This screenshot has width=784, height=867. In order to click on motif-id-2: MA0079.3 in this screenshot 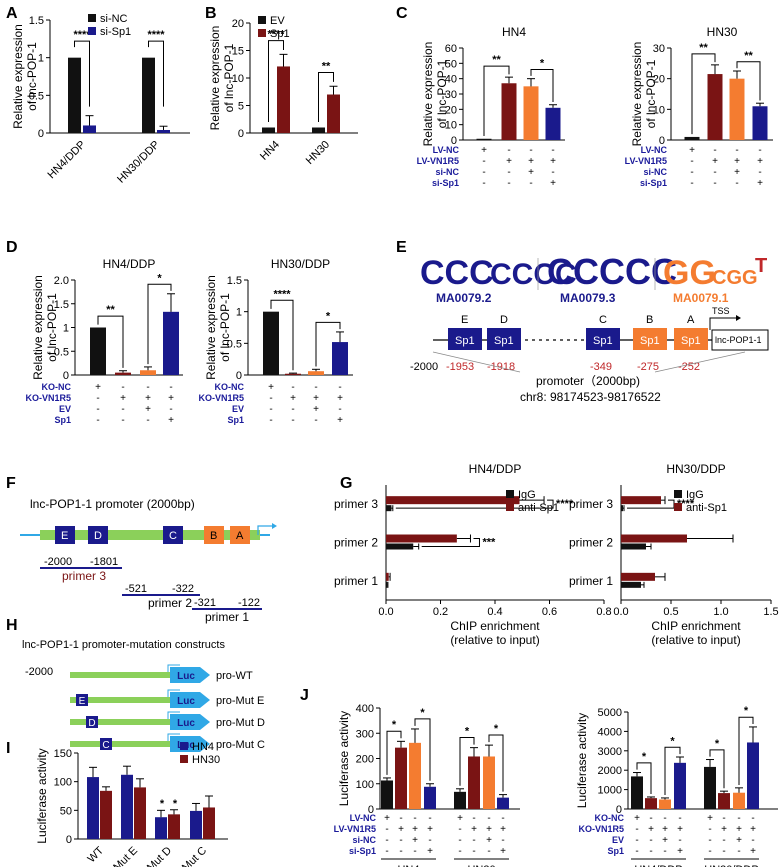, I will do `click(588, 298)`.